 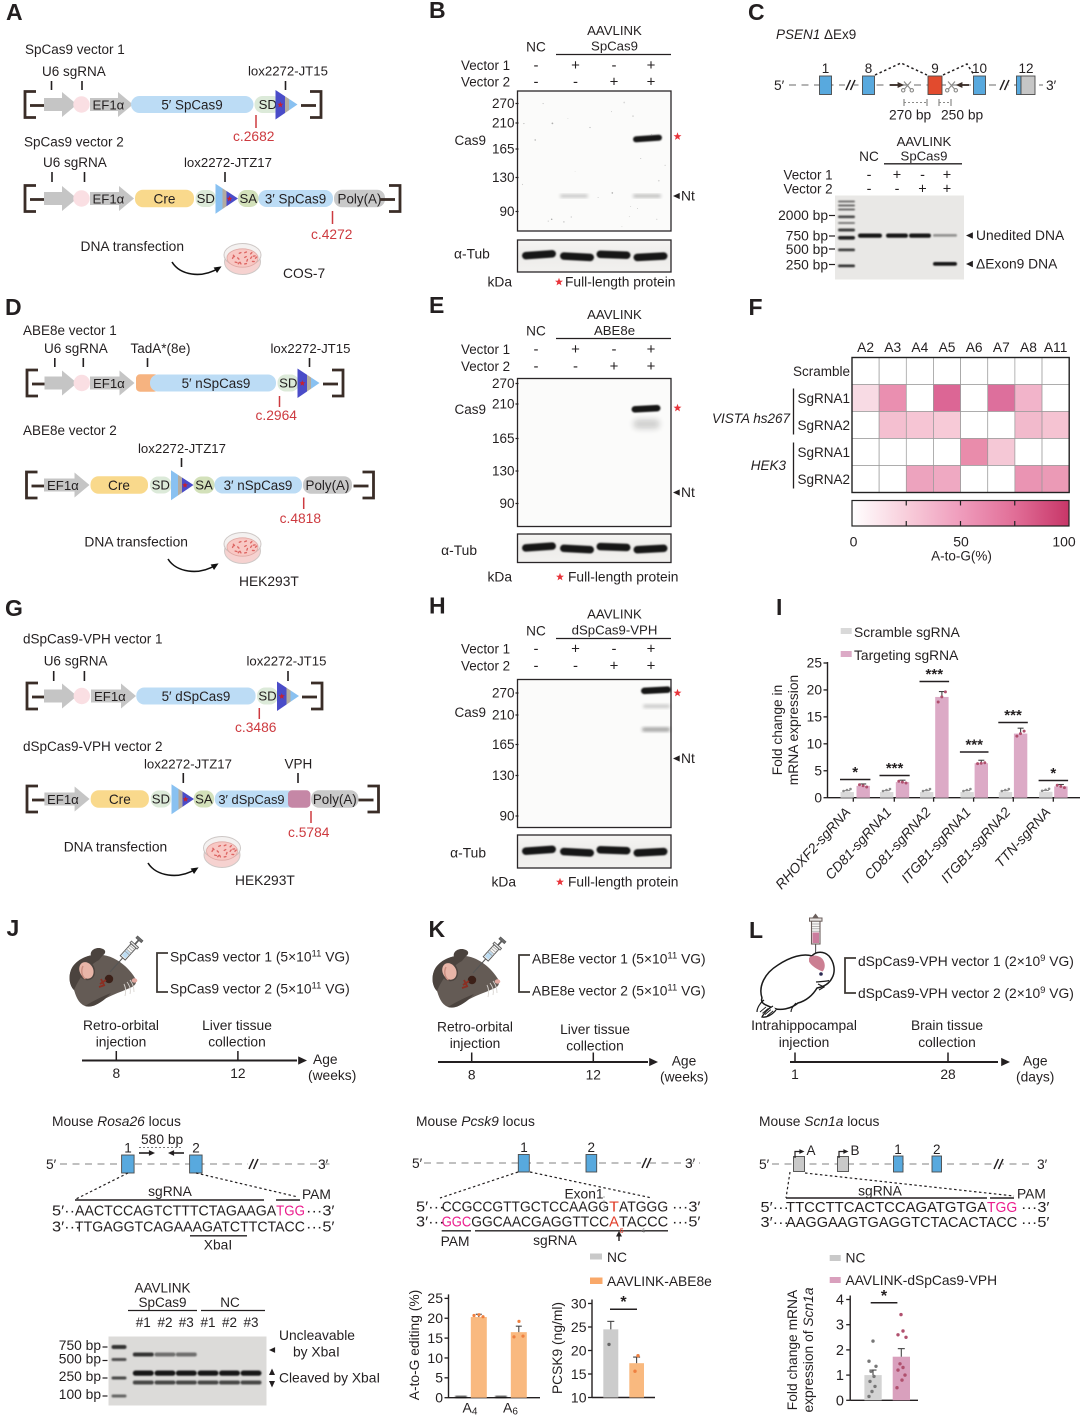 What do you see at coordinates (70, 430) in the screenshot?
I see `svg-text: ABE8e vector 2` at bounding box center [70, 430].